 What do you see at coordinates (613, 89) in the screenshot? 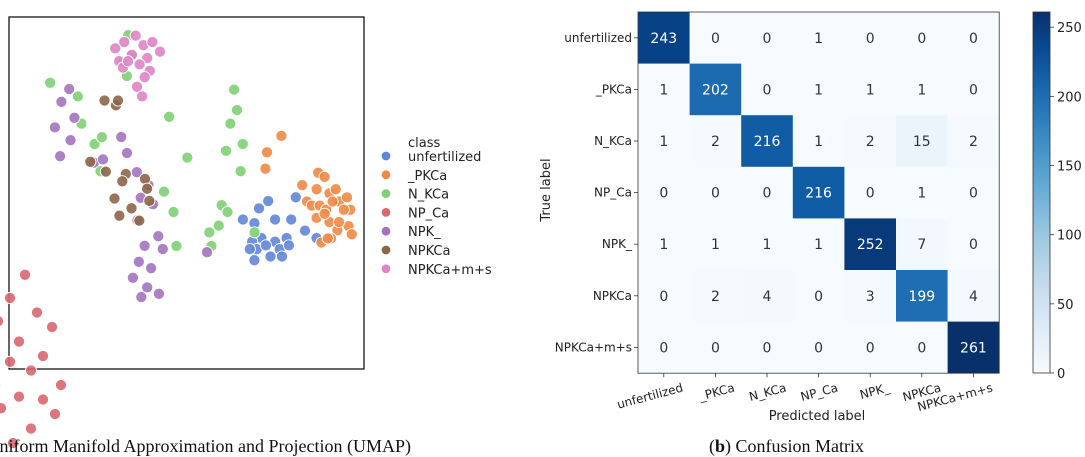
I see `y-tick-label: _PKCa` at bounding box center [613, 89].